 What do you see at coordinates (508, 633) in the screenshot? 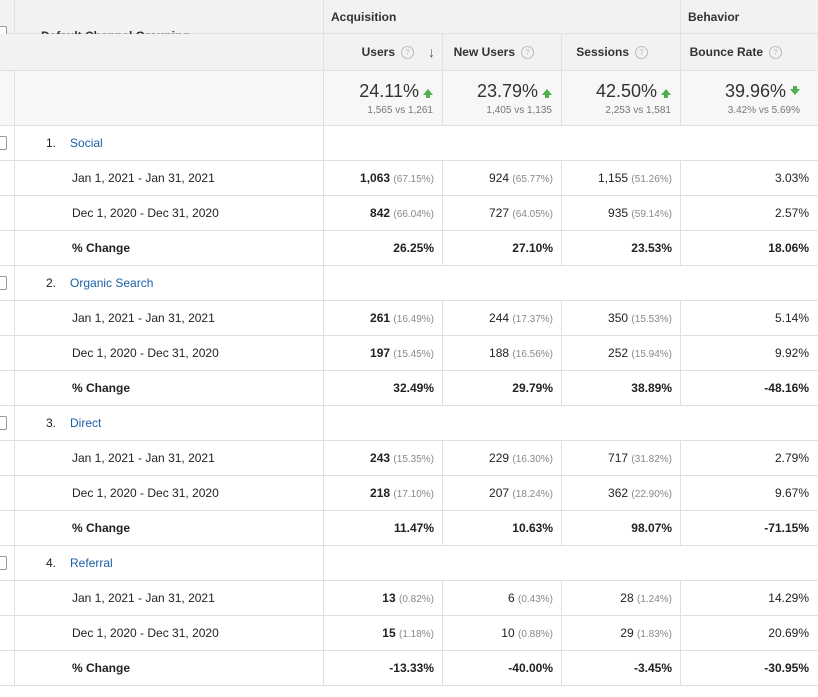
I see `new-value: 10` at bounding box center [508, 633].